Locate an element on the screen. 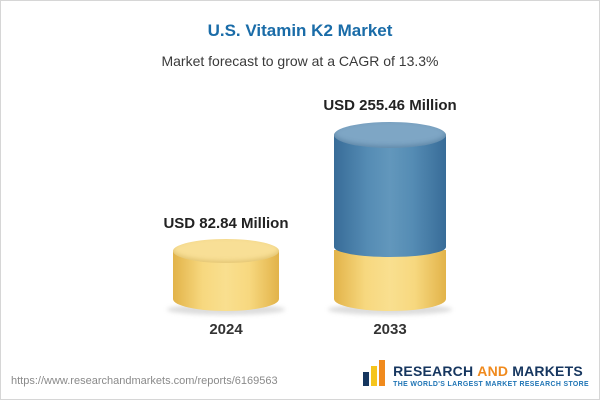 The image size is (600, 400). bar-2024-top-ellipse is located at coordinates (226, 251).